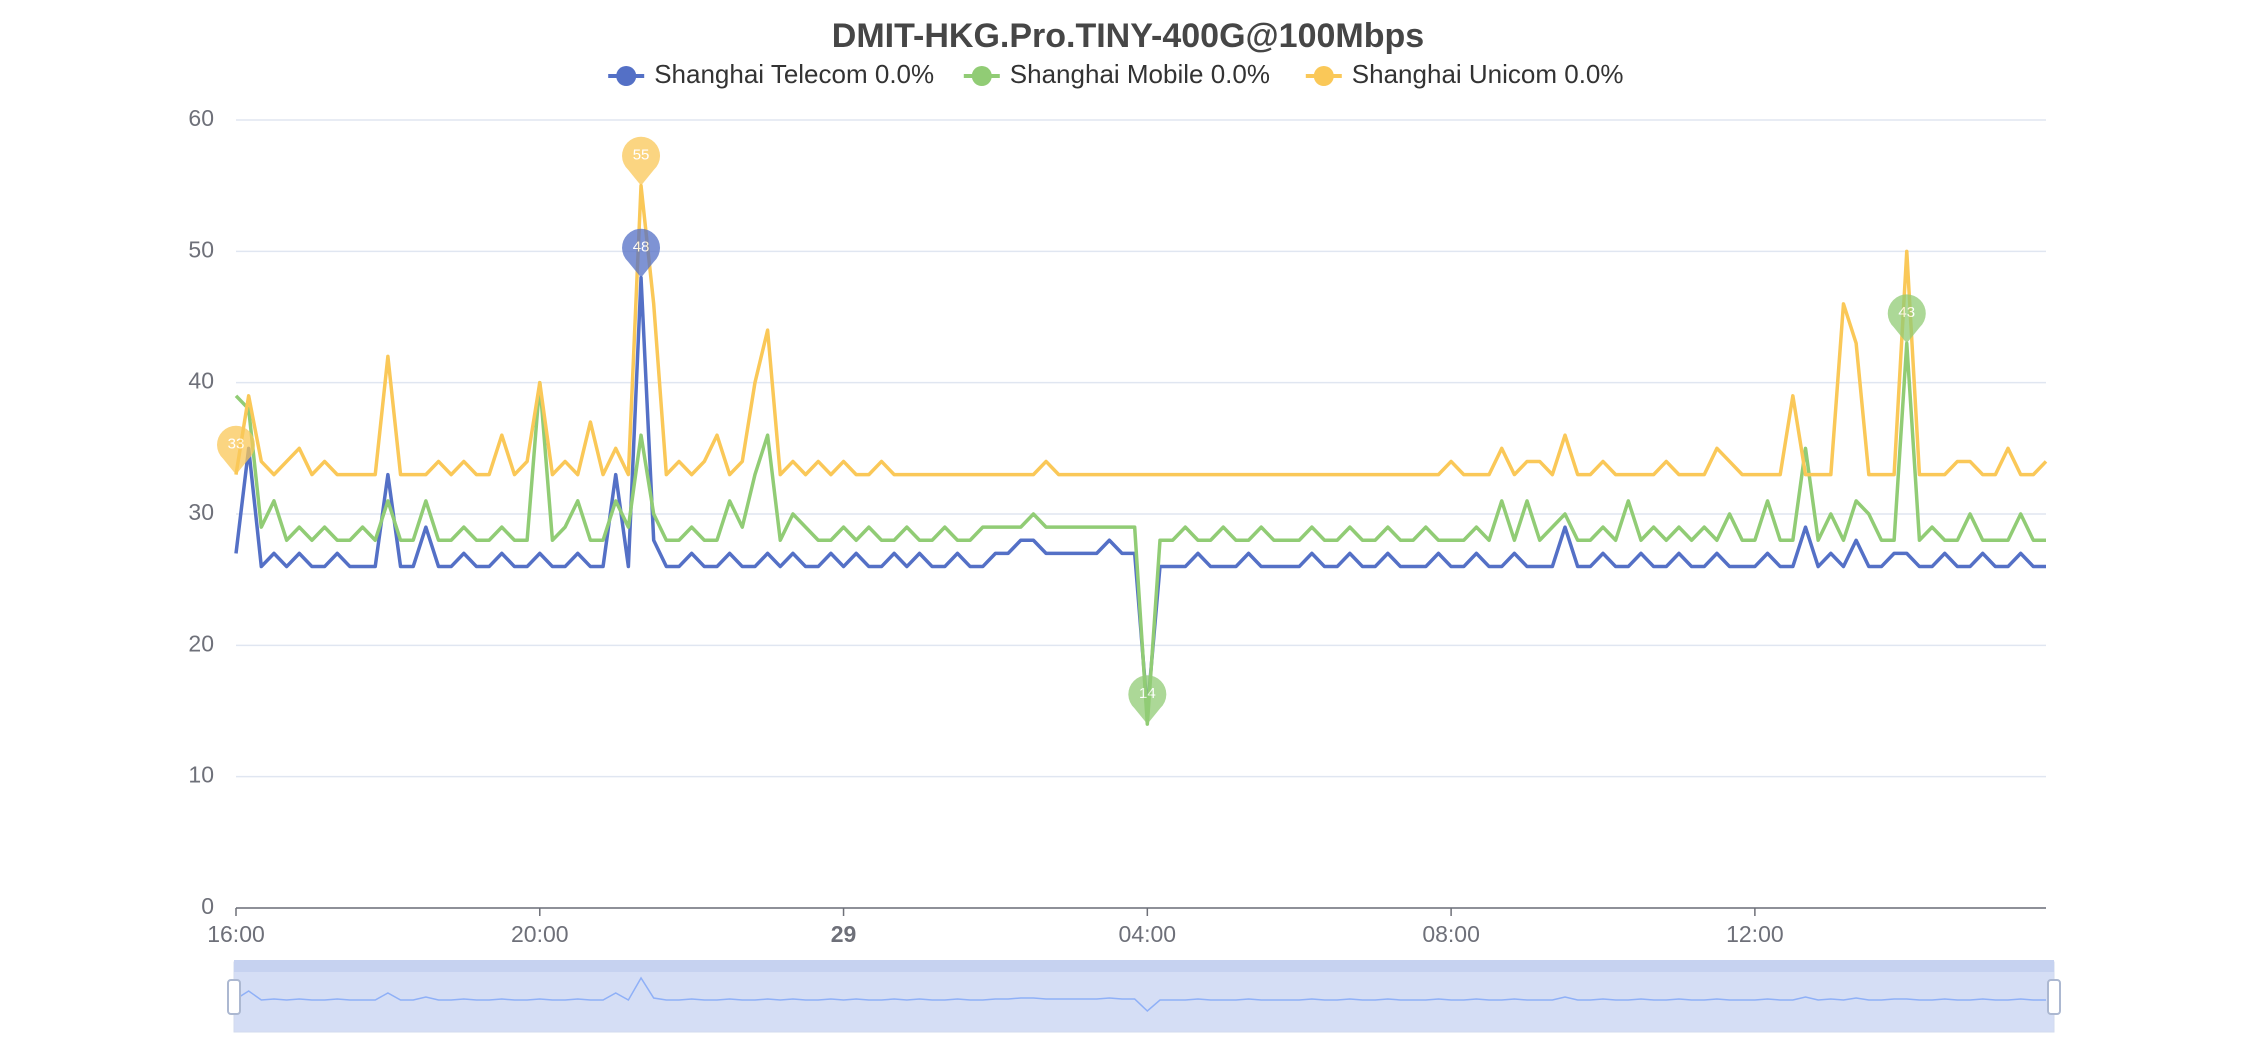 This screenshot has width=2256, height=1040. I want to click on legend-label: Shanghai Telecom 0.0%, so click(794, 74).